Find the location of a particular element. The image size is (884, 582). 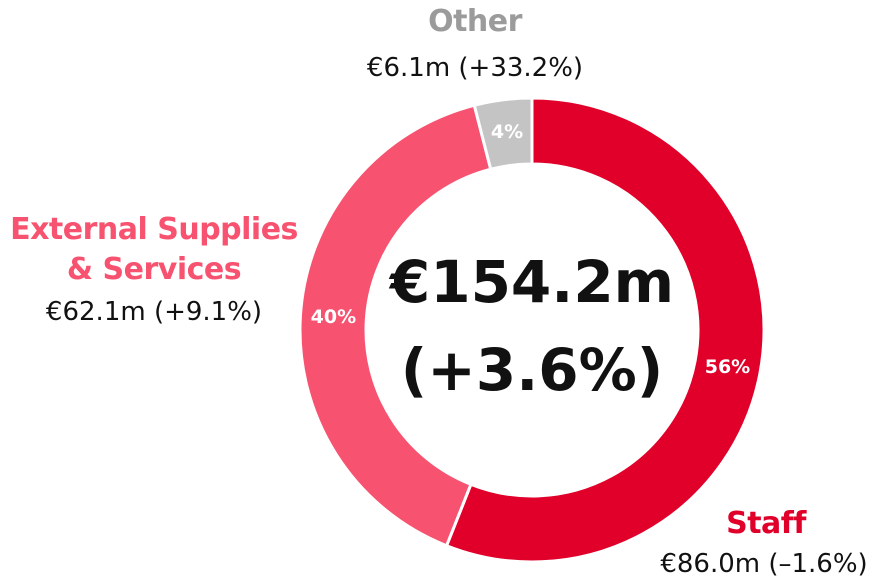

category-label: Other is located at coordinates (475, 21).